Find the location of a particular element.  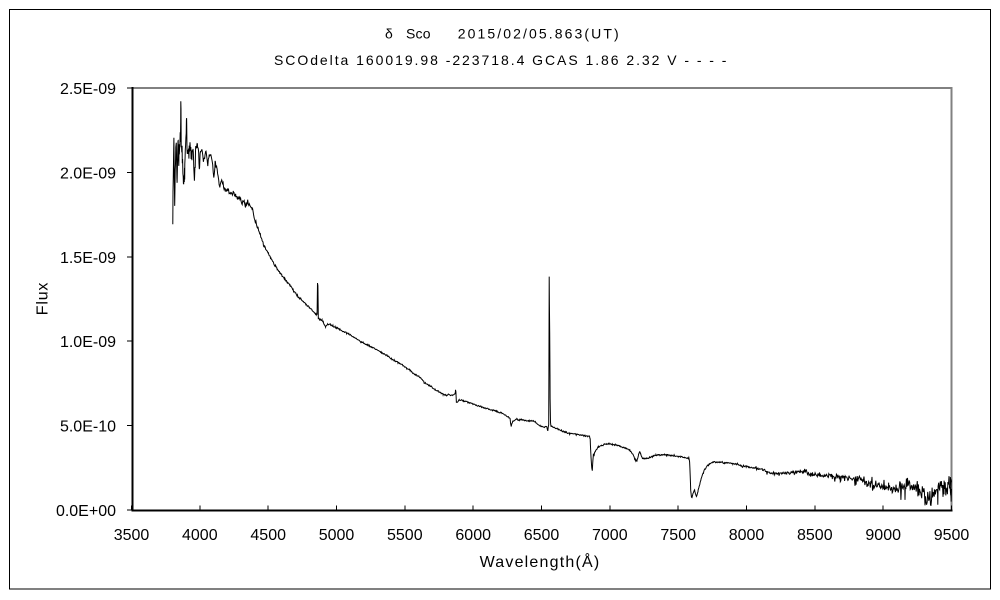

svg-text: 4000 is located at coordinates (200, 535).